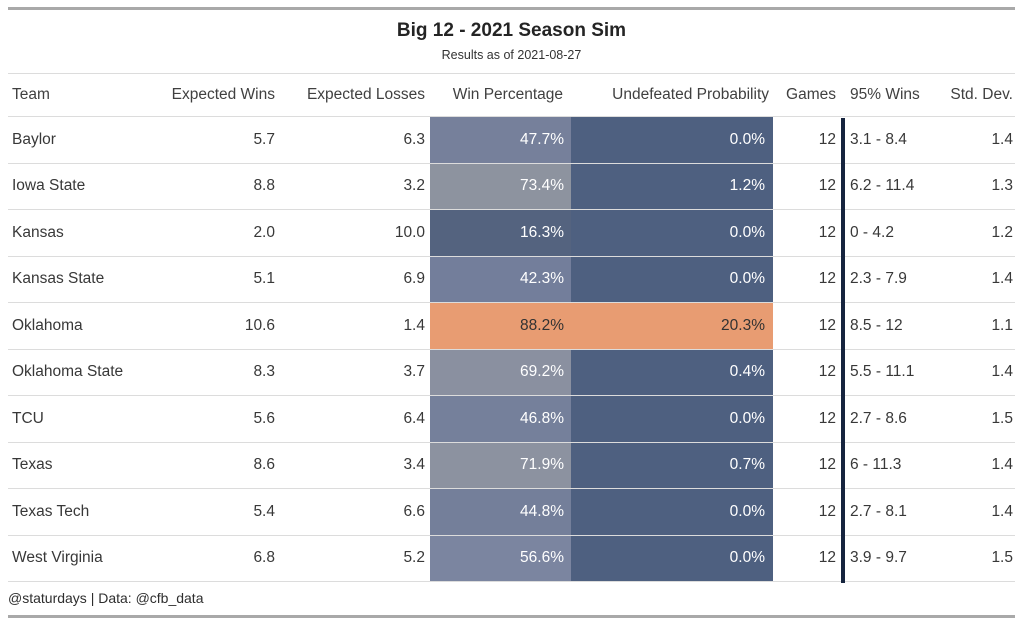  What do you see at coordinates (511, 8) in the screenshot?
I see `top-rule` at bounding box center [511, 8].